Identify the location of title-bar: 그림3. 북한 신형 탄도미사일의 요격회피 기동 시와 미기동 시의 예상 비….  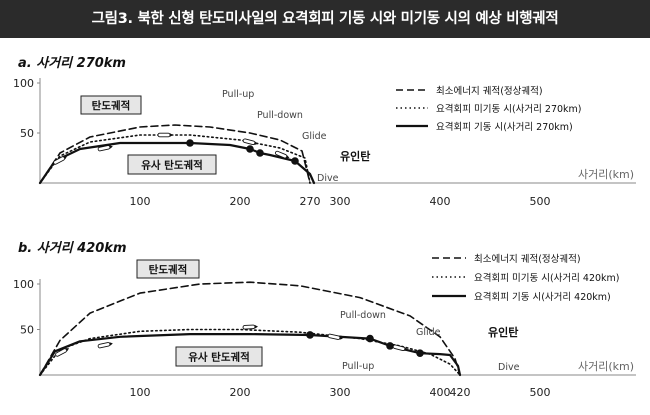
(325, 19).